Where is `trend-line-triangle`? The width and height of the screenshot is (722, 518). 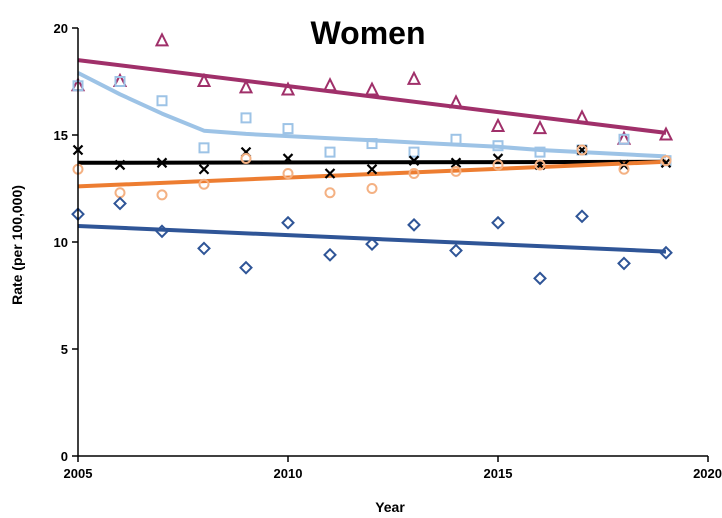 trend-line-triangle is located at coordinates (372, 96).